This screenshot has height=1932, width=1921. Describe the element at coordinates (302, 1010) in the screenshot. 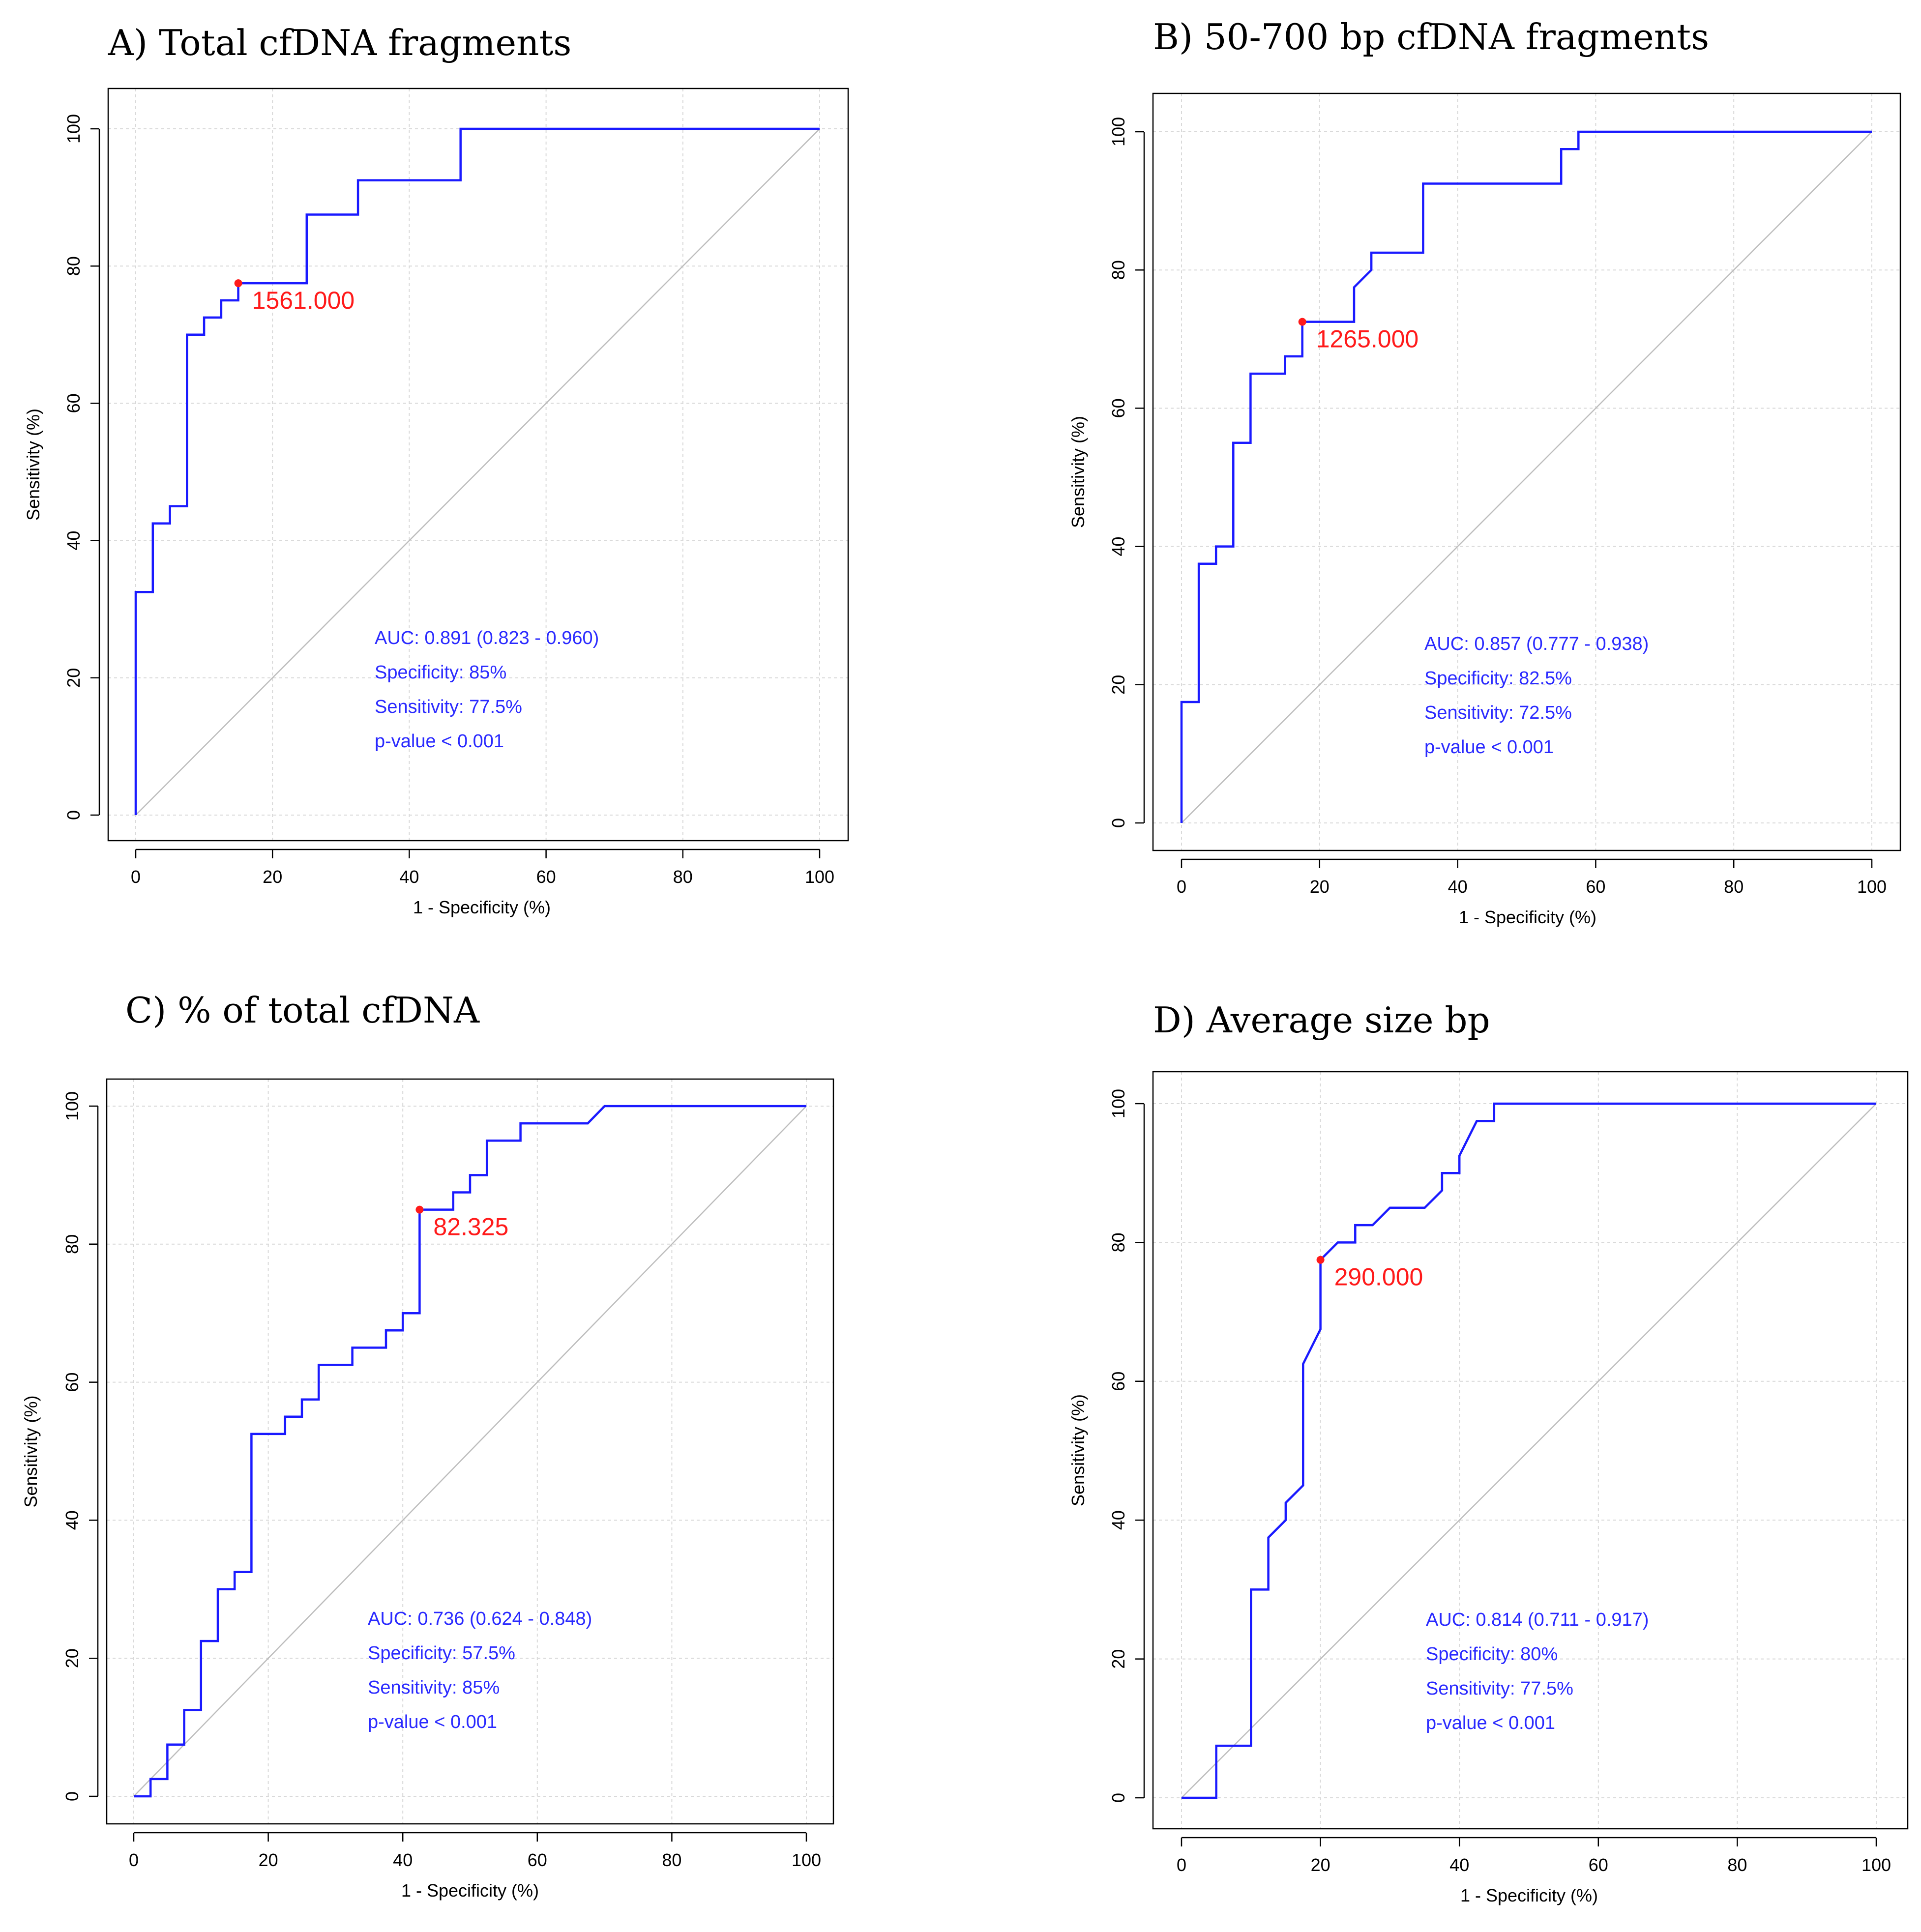

I see `panel-title: C) % of total cfDNA` at that location.